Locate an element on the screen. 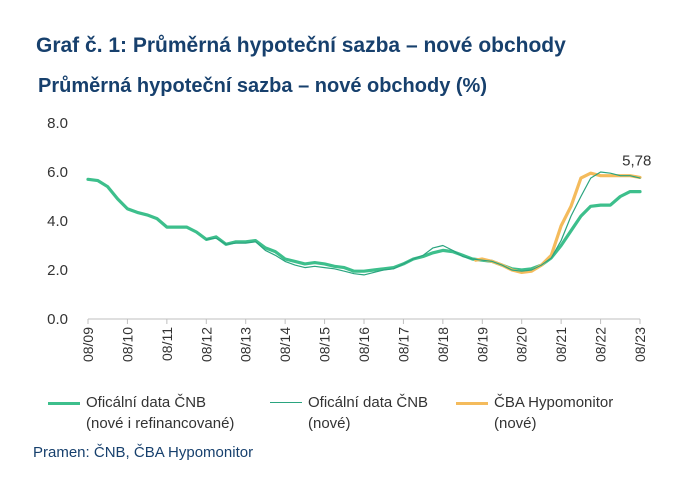 This screenshot has width=674, height=480. x-tick-label: 08/18 is located at coordinates (443, 344).